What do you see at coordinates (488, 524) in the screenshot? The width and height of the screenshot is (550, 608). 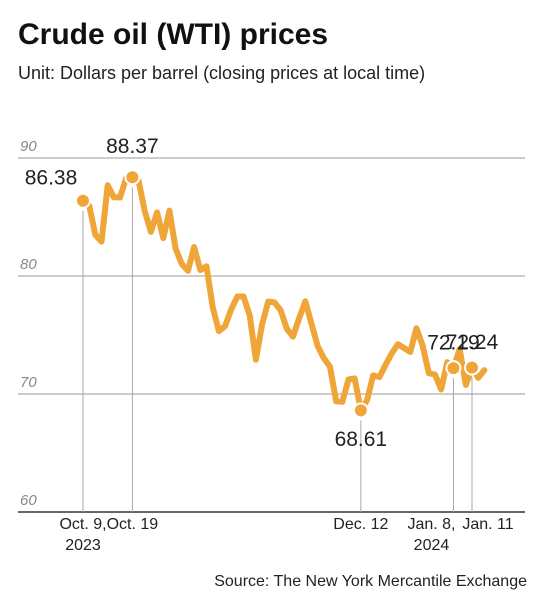 I see `x-tick-label: Jan. 11` at bounding box center [488, 524].